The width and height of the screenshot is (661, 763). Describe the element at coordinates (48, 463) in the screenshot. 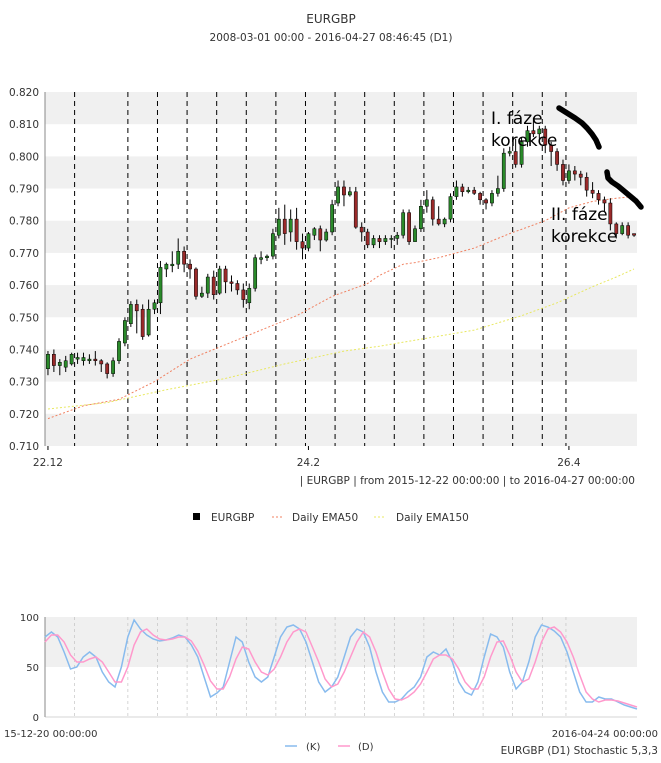

I see `x-tick-label: 22.12` at that location.